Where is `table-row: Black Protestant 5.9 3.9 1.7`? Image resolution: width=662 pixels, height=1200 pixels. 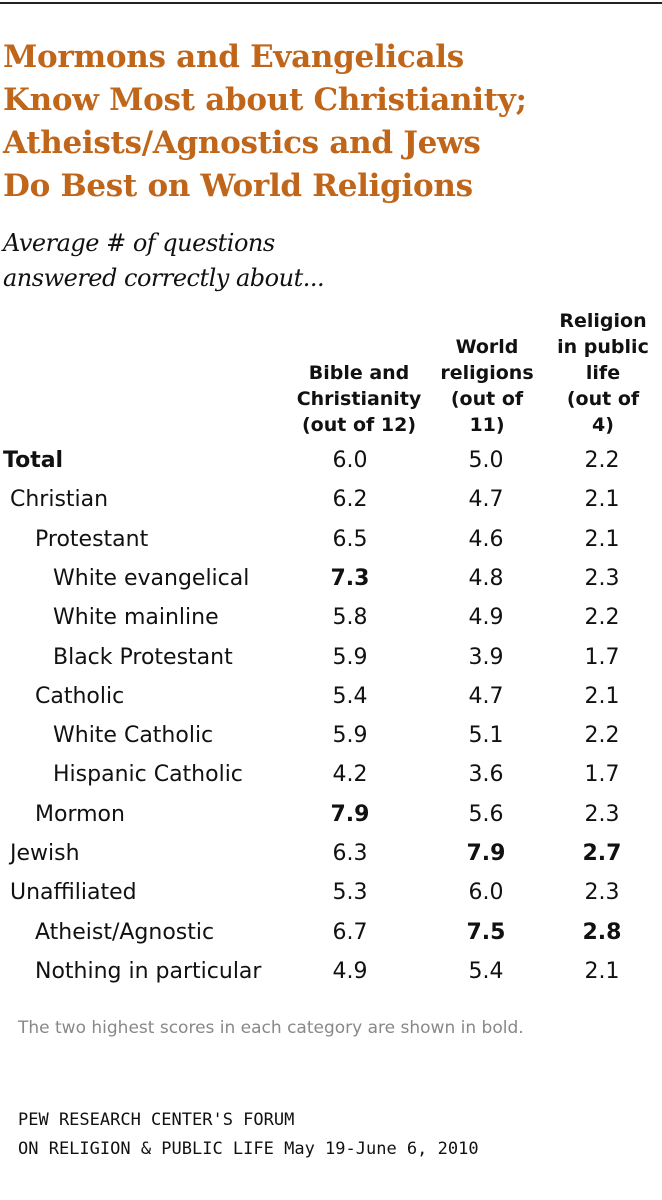 table-row: Black Protestant 5.9 3.9 1.7 is located at coordinates (331, 657).